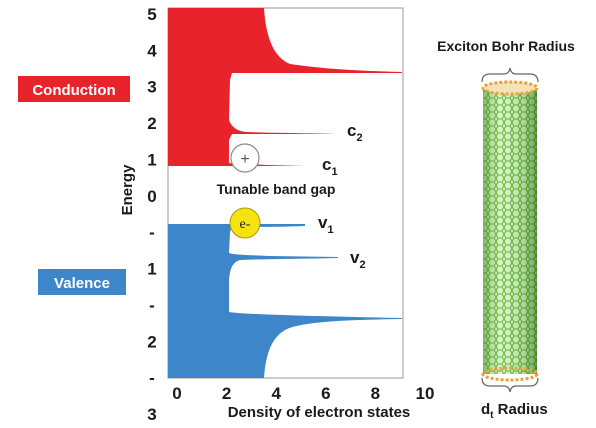 Image resolution: width=596 pixels, height=428 pixels. I want to click on c2-label: c2, so click(355, 132).